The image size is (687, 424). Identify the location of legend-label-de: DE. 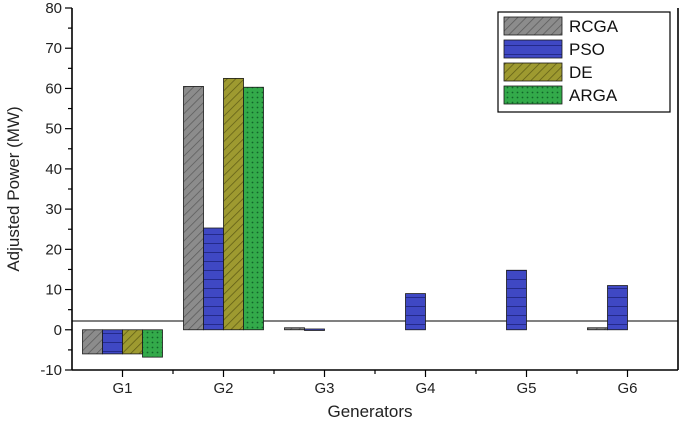
(581, 72).